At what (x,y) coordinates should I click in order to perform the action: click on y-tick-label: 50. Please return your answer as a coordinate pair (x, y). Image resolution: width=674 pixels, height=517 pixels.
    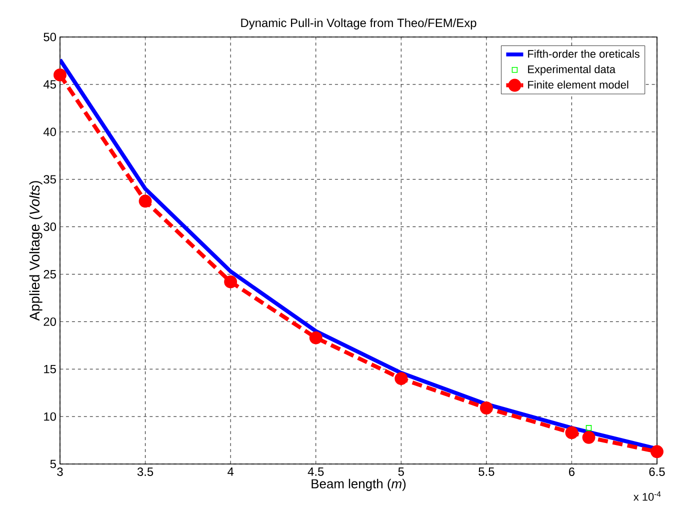
    Looking at the image, I should click on (50, 37).